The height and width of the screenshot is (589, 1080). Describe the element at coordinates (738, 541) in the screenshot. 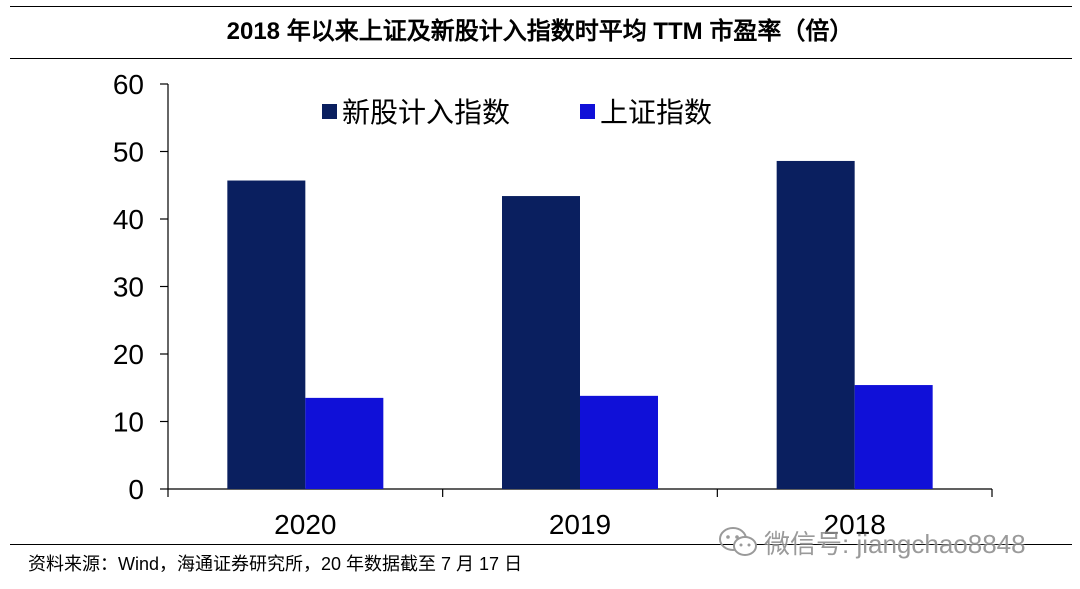

I see `wechat-icon` at that location.